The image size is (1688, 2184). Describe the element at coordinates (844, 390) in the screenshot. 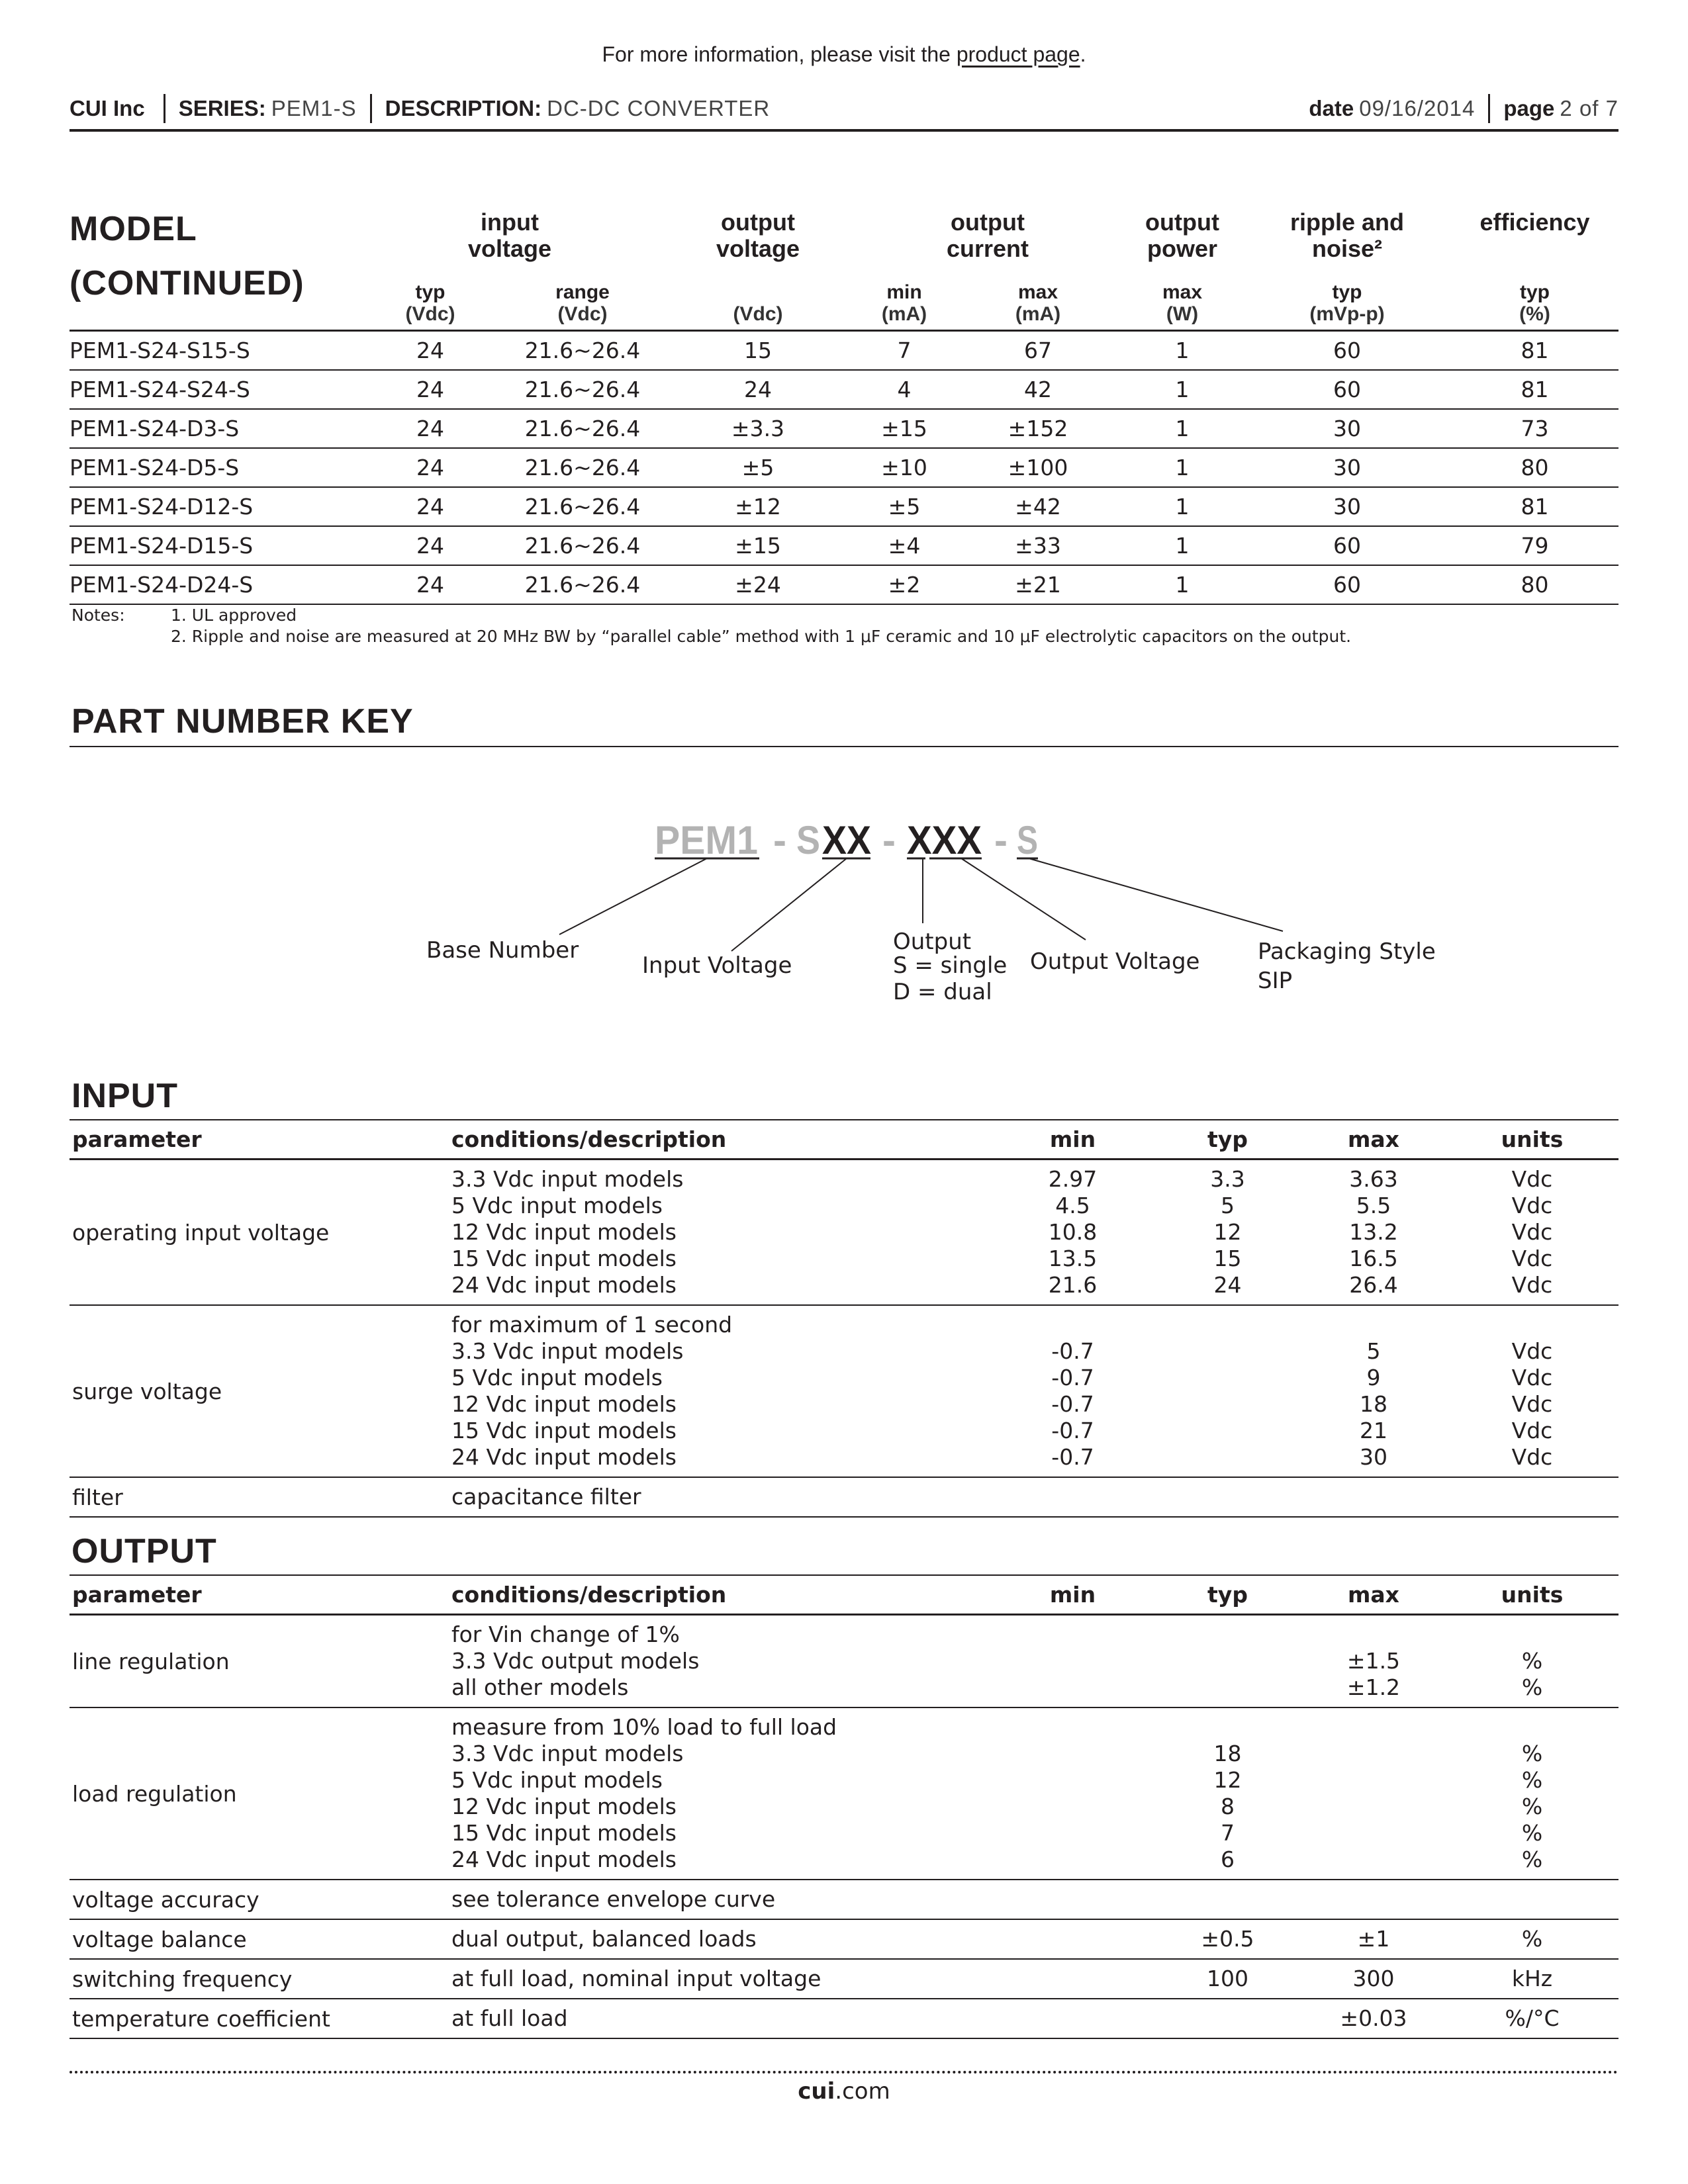

I see `model-row: PEM1-S24-S24-S 24 21.6~26.4 24 4 42 1 60 81` at that location.